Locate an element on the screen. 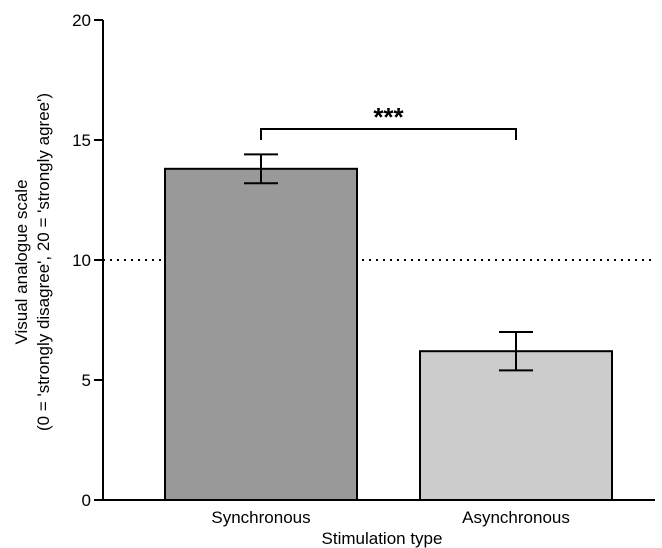  y-tick-label: 20 is located at coordinates (81, 20).